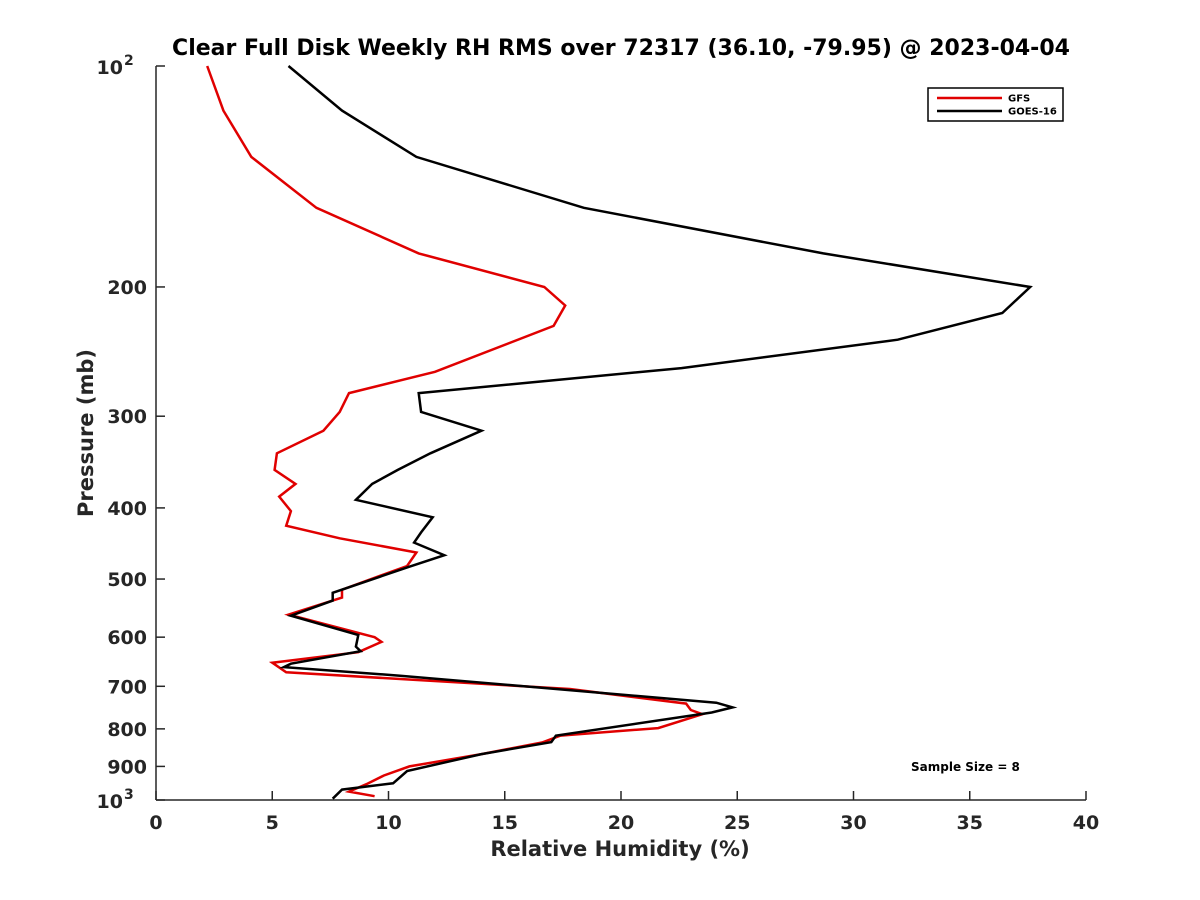 This screenshot has width=1200, height=900. What do you see at coordinates (619, 849) in the screenshot?
I see `x-axis-label: Relative Humidity (%)` at bounding box center [619, 849].